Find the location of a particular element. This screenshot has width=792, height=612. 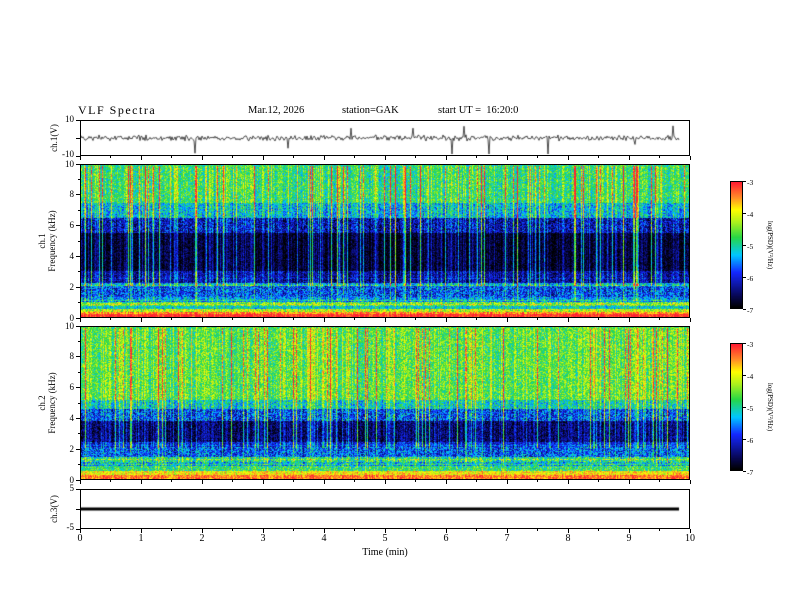

x-tick-label: 5 is located at coordinates (385, 538).